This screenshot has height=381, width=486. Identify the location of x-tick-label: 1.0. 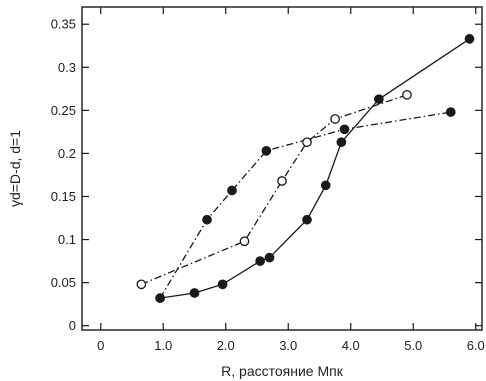
(163, 345).